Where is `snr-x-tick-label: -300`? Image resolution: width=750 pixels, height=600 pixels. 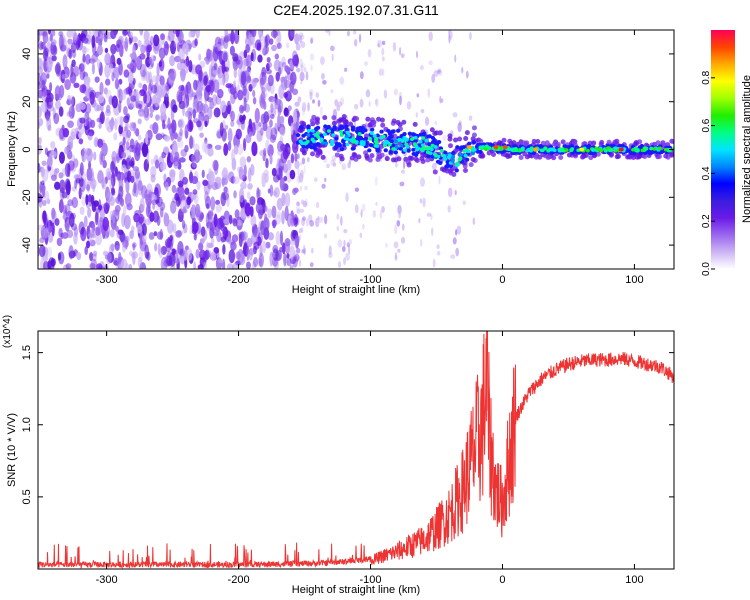
snr-x-tick-label: -300 is located at coordinates (107, 580).